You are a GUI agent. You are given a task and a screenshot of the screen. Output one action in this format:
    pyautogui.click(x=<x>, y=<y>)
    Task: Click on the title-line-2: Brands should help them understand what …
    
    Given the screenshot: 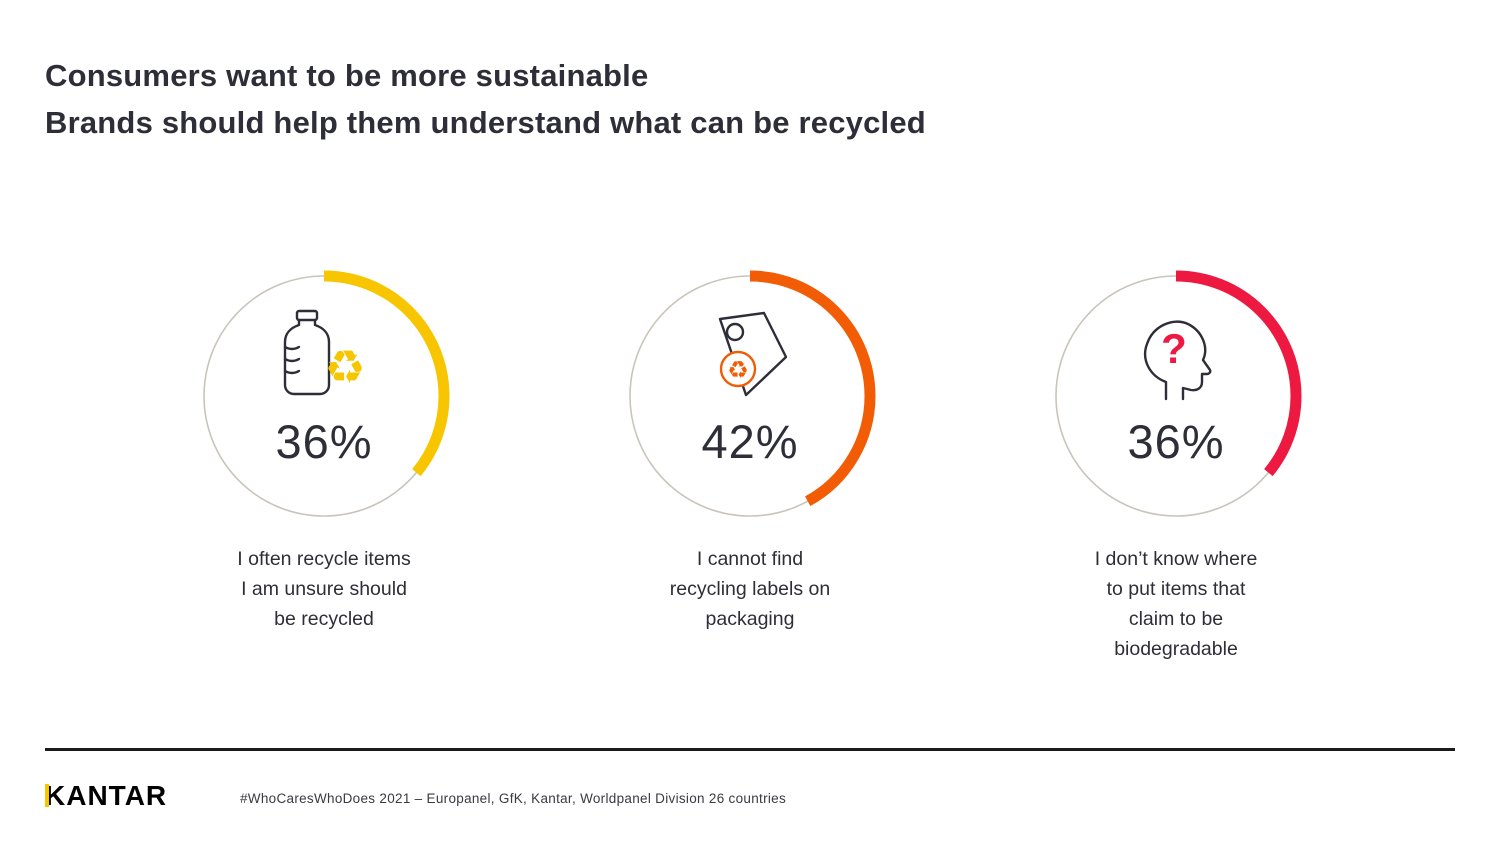 What is the action you would take?
    pyautogui.click(x=485, y=122)
    